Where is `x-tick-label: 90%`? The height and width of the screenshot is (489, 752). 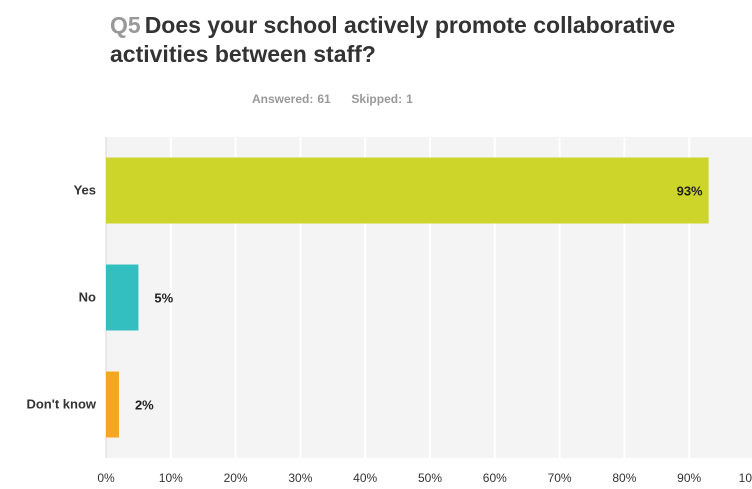
x-tick-label: 90% is located at coordinates (689, 478).